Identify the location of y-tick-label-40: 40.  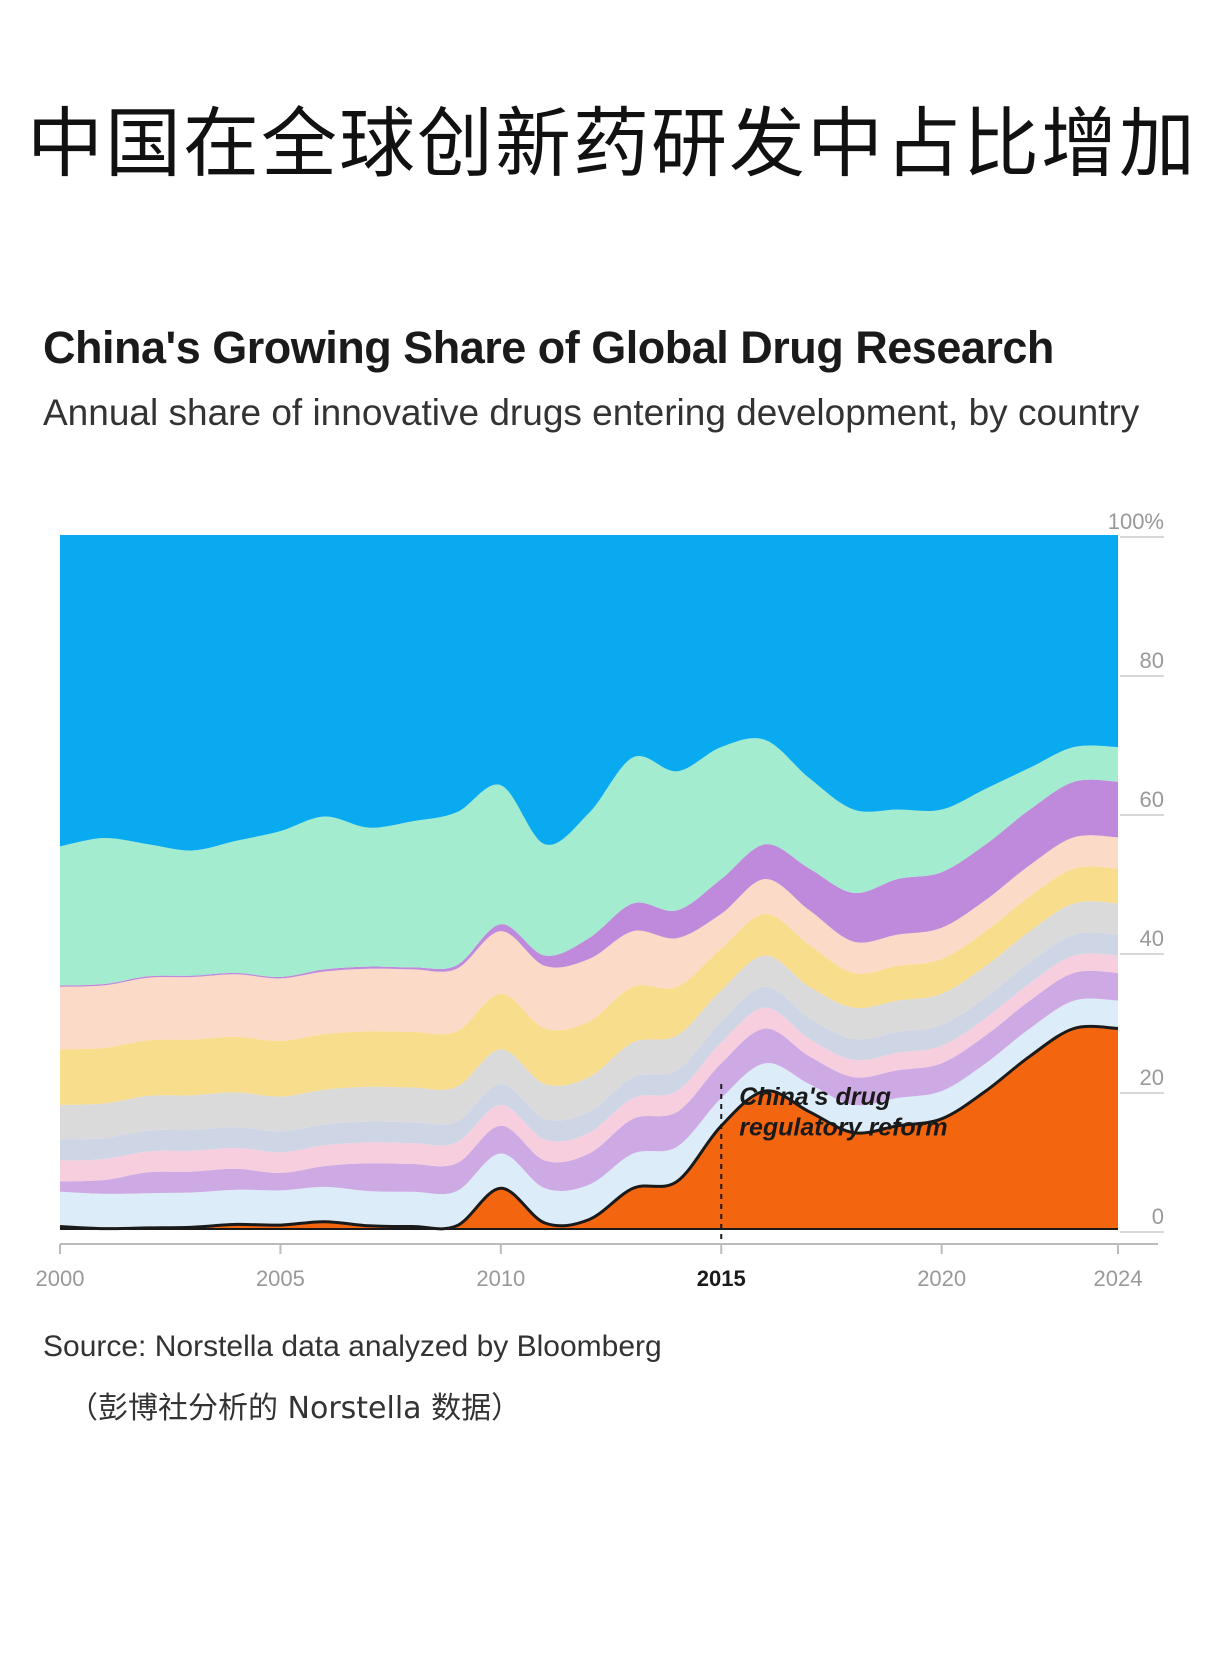
(1152, 938).